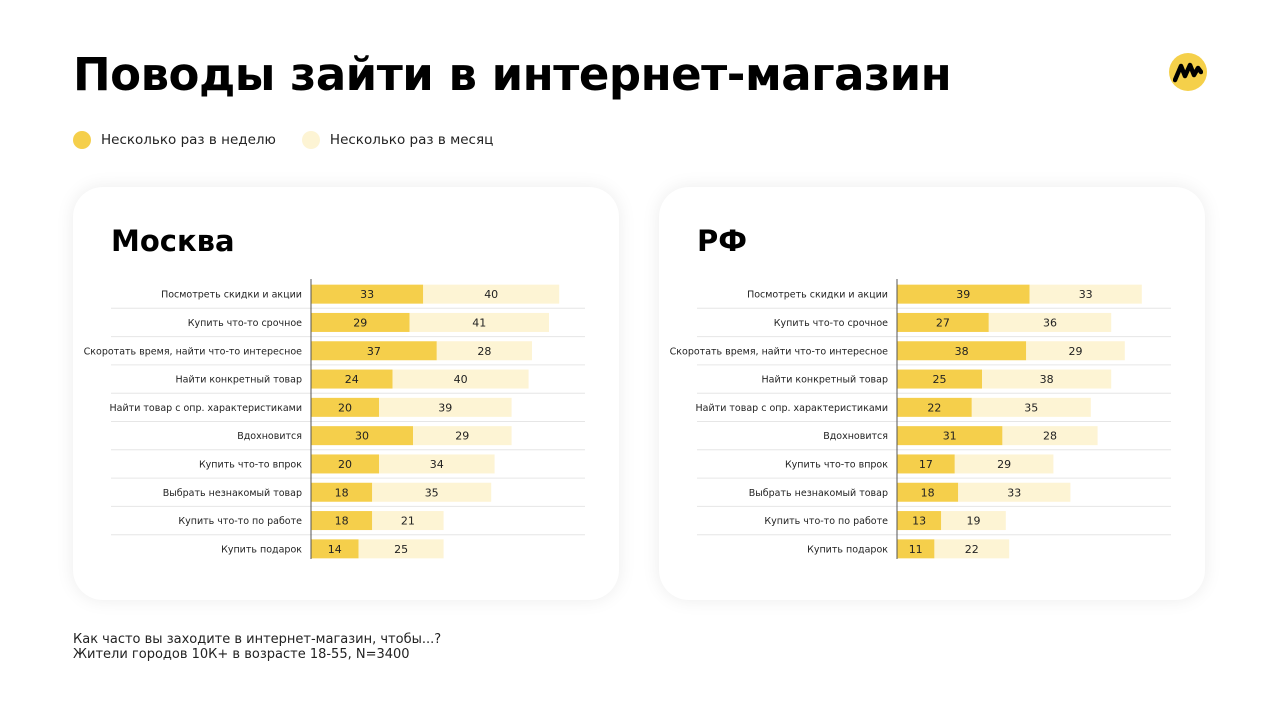 The width and height of the screenshot is (1280, 715). Describe the element at coordinates (411, 140) in the screenshot. I see `legend-label-monthly: Несколько раз в месяц` at that location.